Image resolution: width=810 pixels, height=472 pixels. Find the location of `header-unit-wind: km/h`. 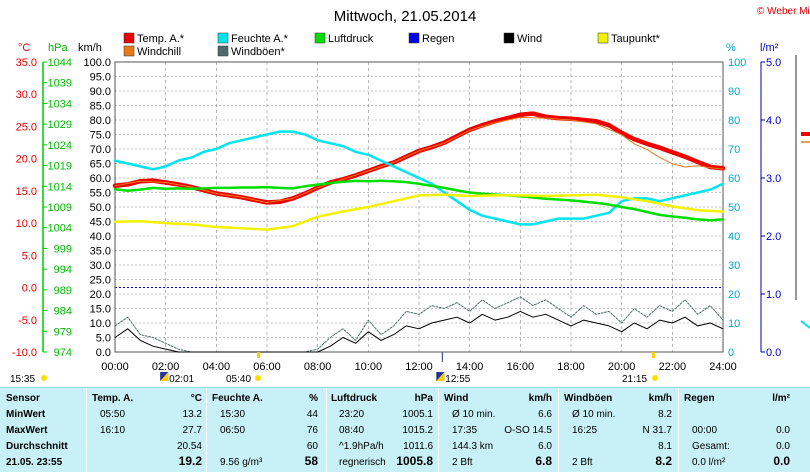

header-unit-wind: km/h is located at coordinates (540, 398).